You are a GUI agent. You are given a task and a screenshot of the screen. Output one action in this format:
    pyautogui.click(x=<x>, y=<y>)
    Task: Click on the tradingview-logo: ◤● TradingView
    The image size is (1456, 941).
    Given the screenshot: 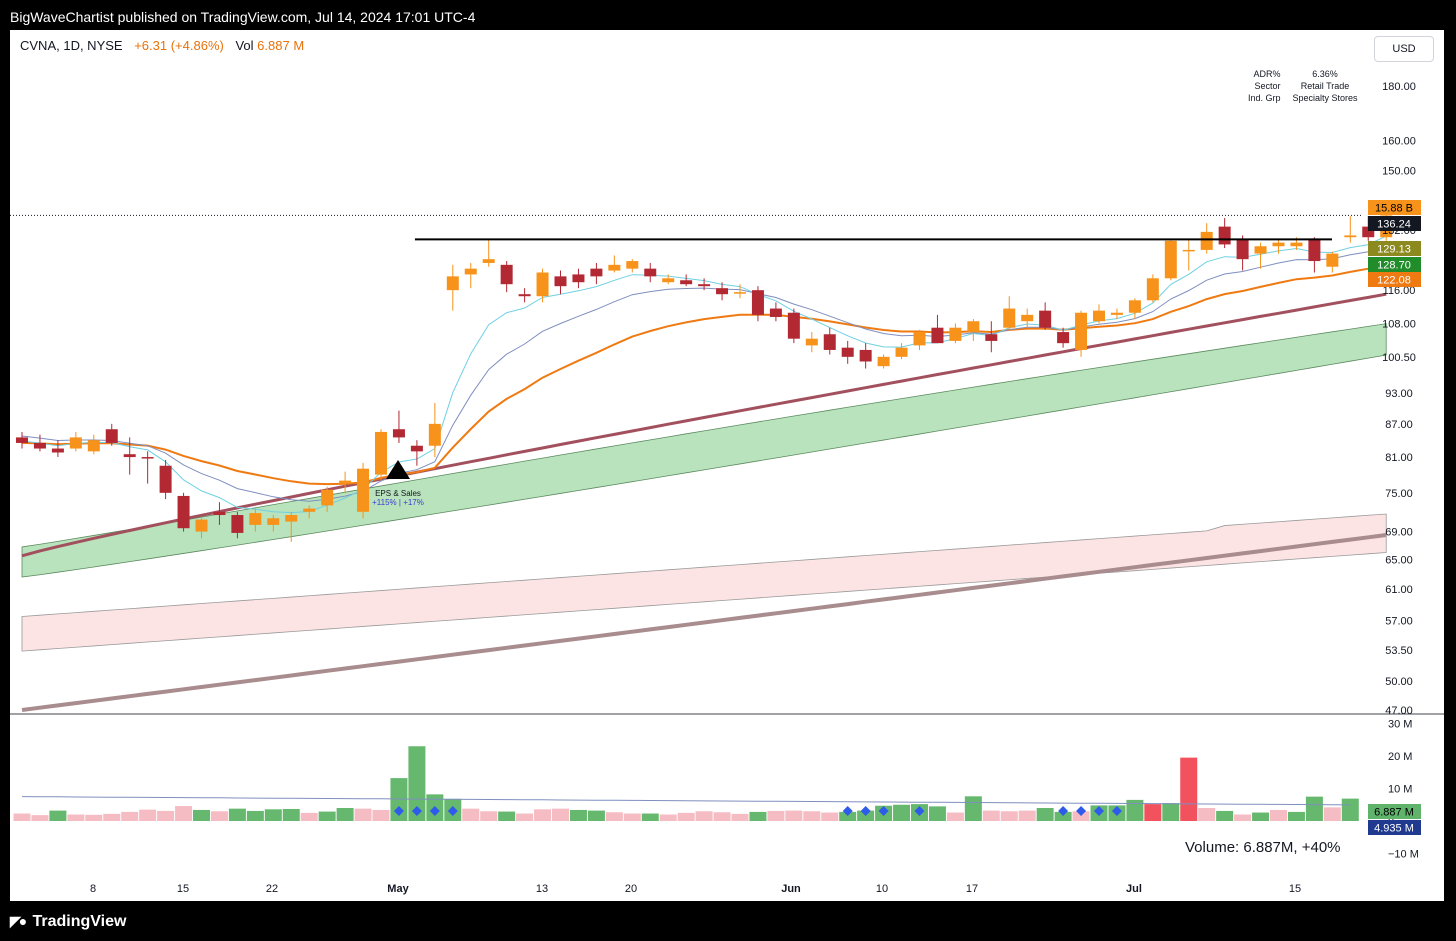 What is the action you would take?
    pyautogui.click(x=68, y=922)
    